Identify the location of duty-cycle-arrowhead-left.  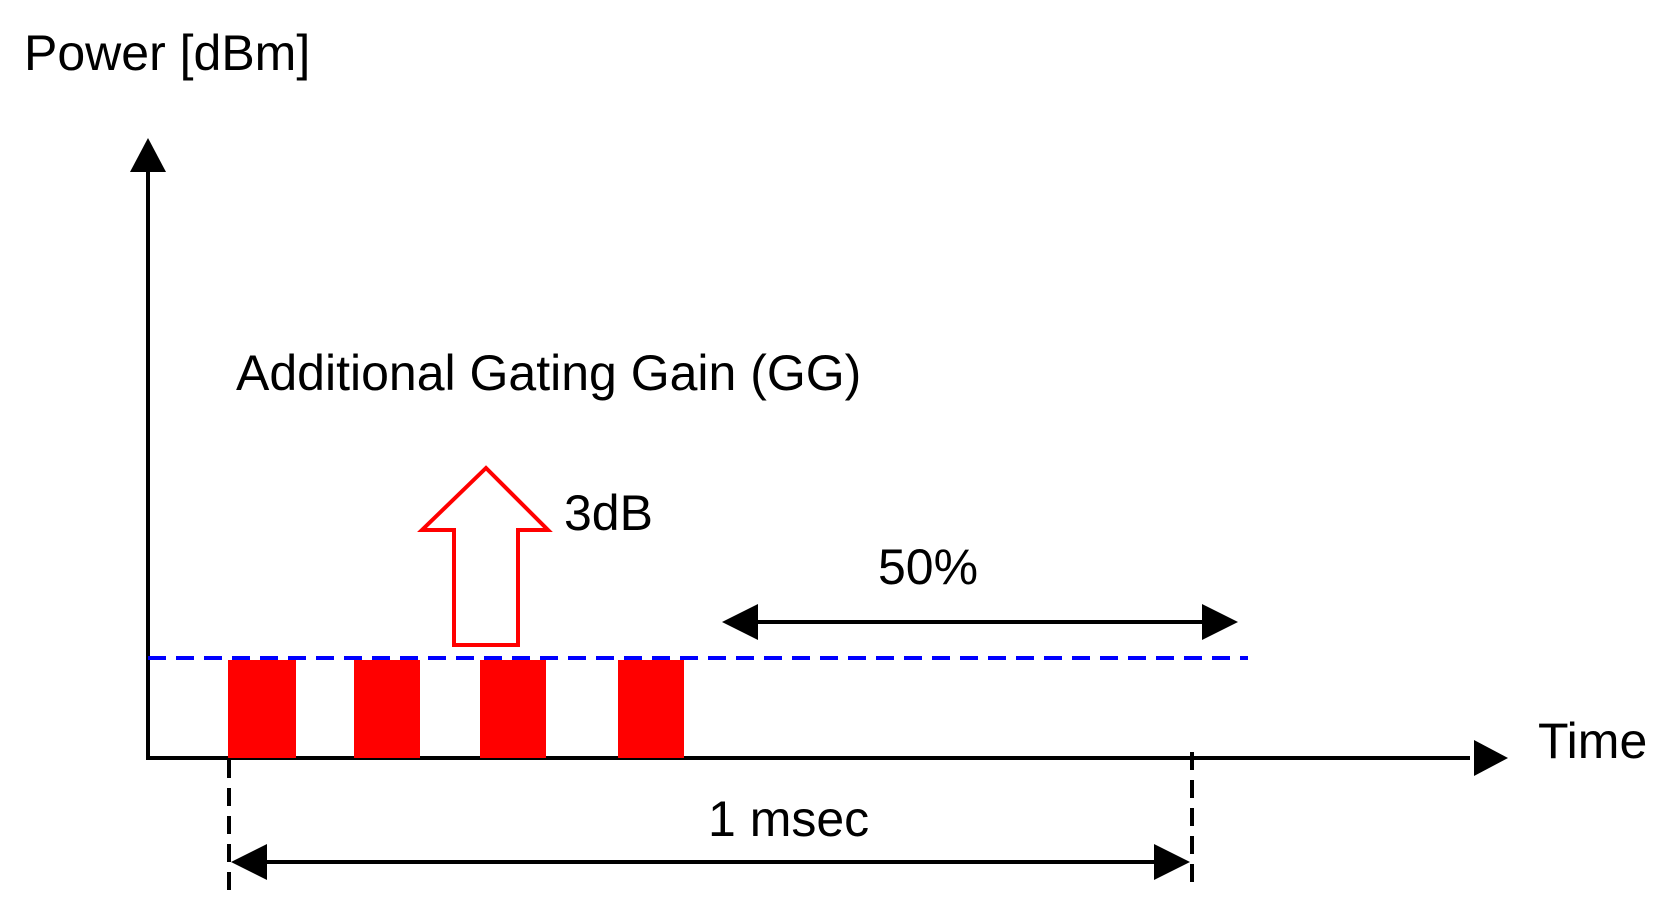
(740, 622).